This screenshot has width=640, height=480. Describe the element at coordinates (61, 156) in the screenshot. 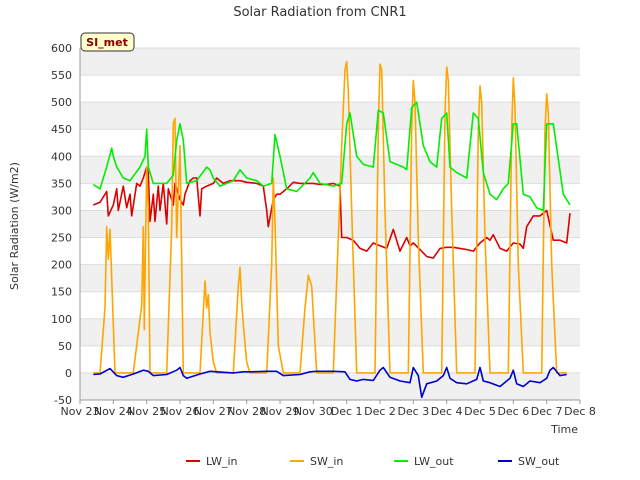

I see `y-tick-label: 400` at that location.